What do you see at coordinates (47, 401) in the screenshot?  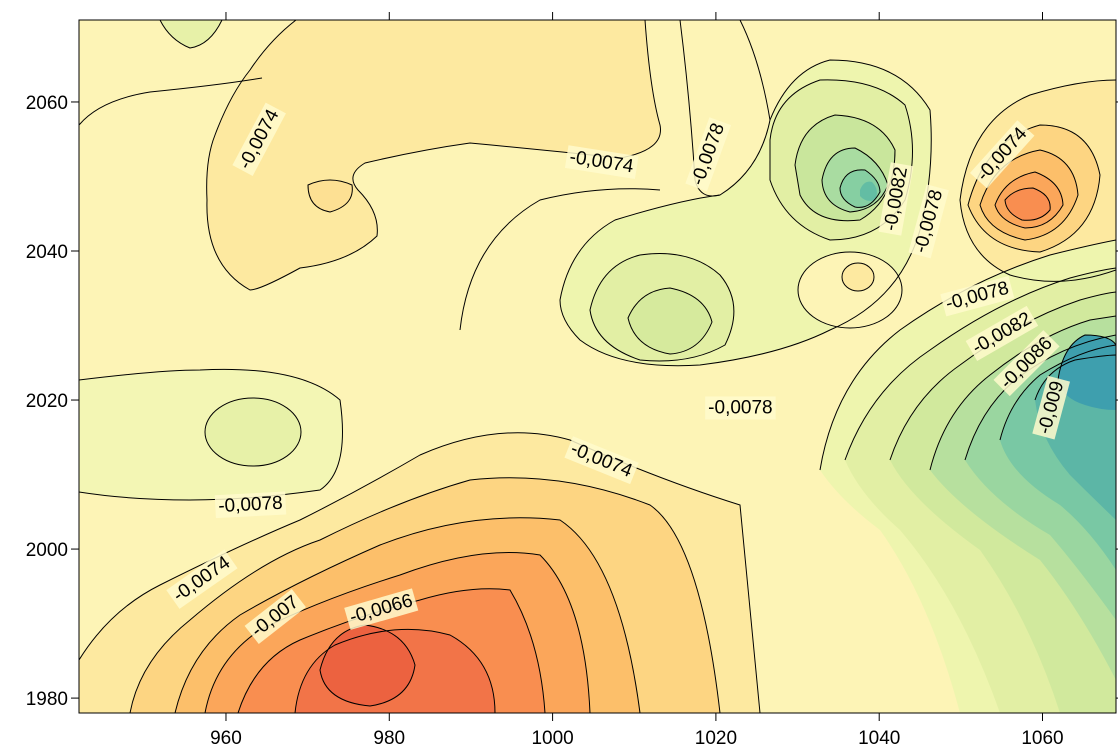 I see `y-tick-label: 2020` at bounding box center [47, 401].